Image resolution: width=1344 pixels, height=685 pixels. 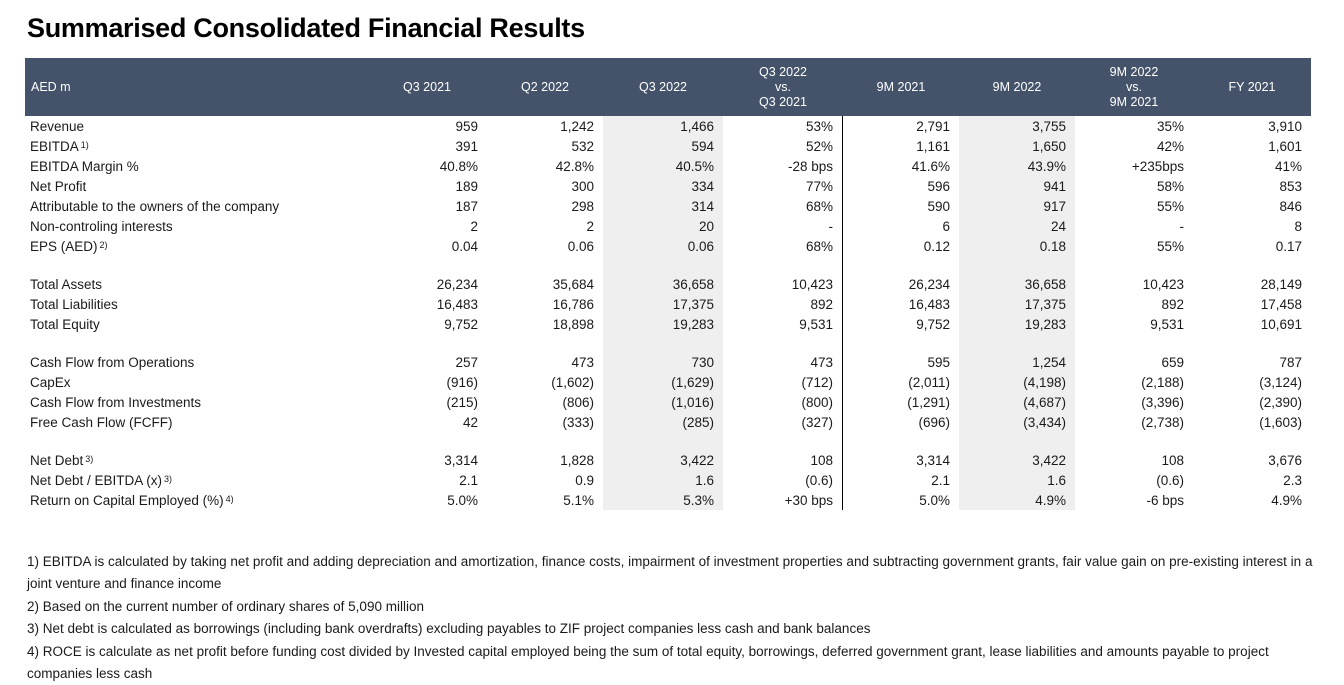 I want to click on data-cell: 2.1, so click(x=940, y=480).